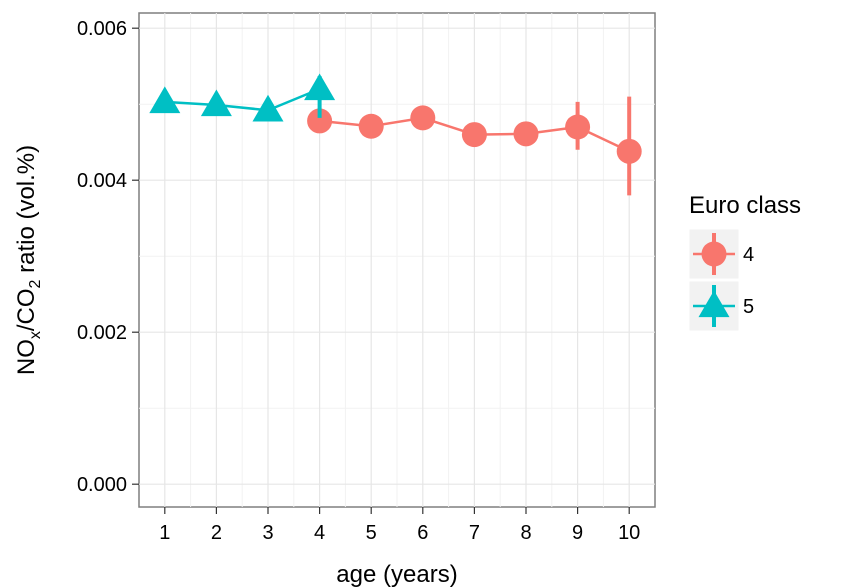 The image size is (849, 587). I want to click on y-axis-title-part-2: /CO, so click(26, 309).